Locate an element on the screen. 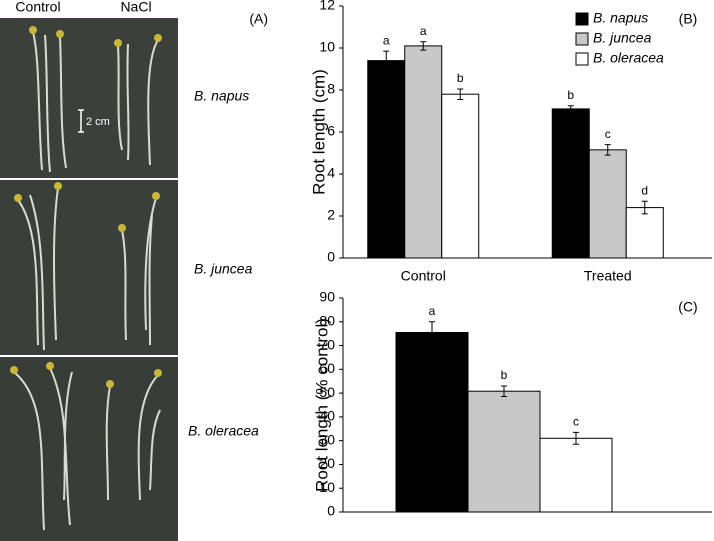 The height and width of the screenshot is (541, 714). y-tick-label: 20 is located at coordinates (327, 463).